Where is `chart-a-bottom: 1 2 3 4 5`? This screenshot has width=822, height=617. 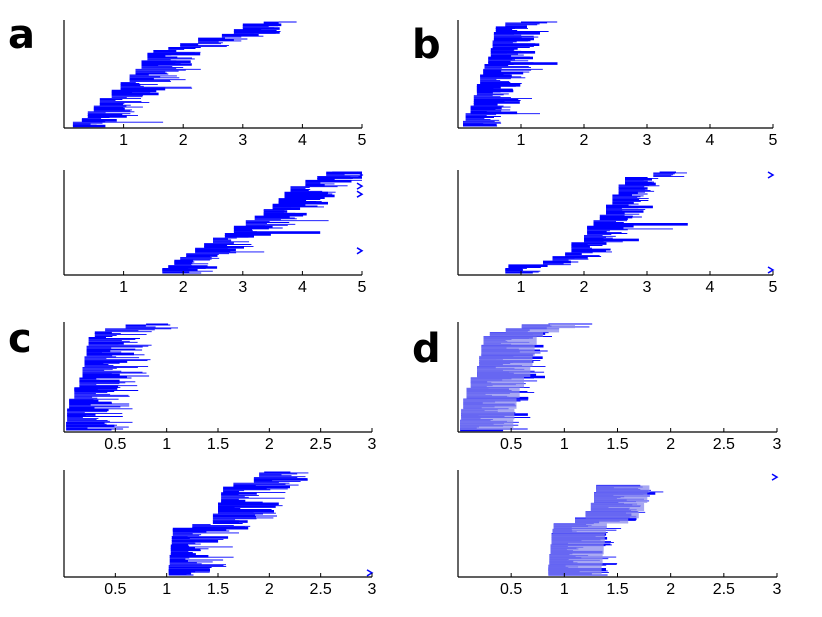
chart-a-bottom: 1 2 3 4 5 is located at coordinates (215, 233).